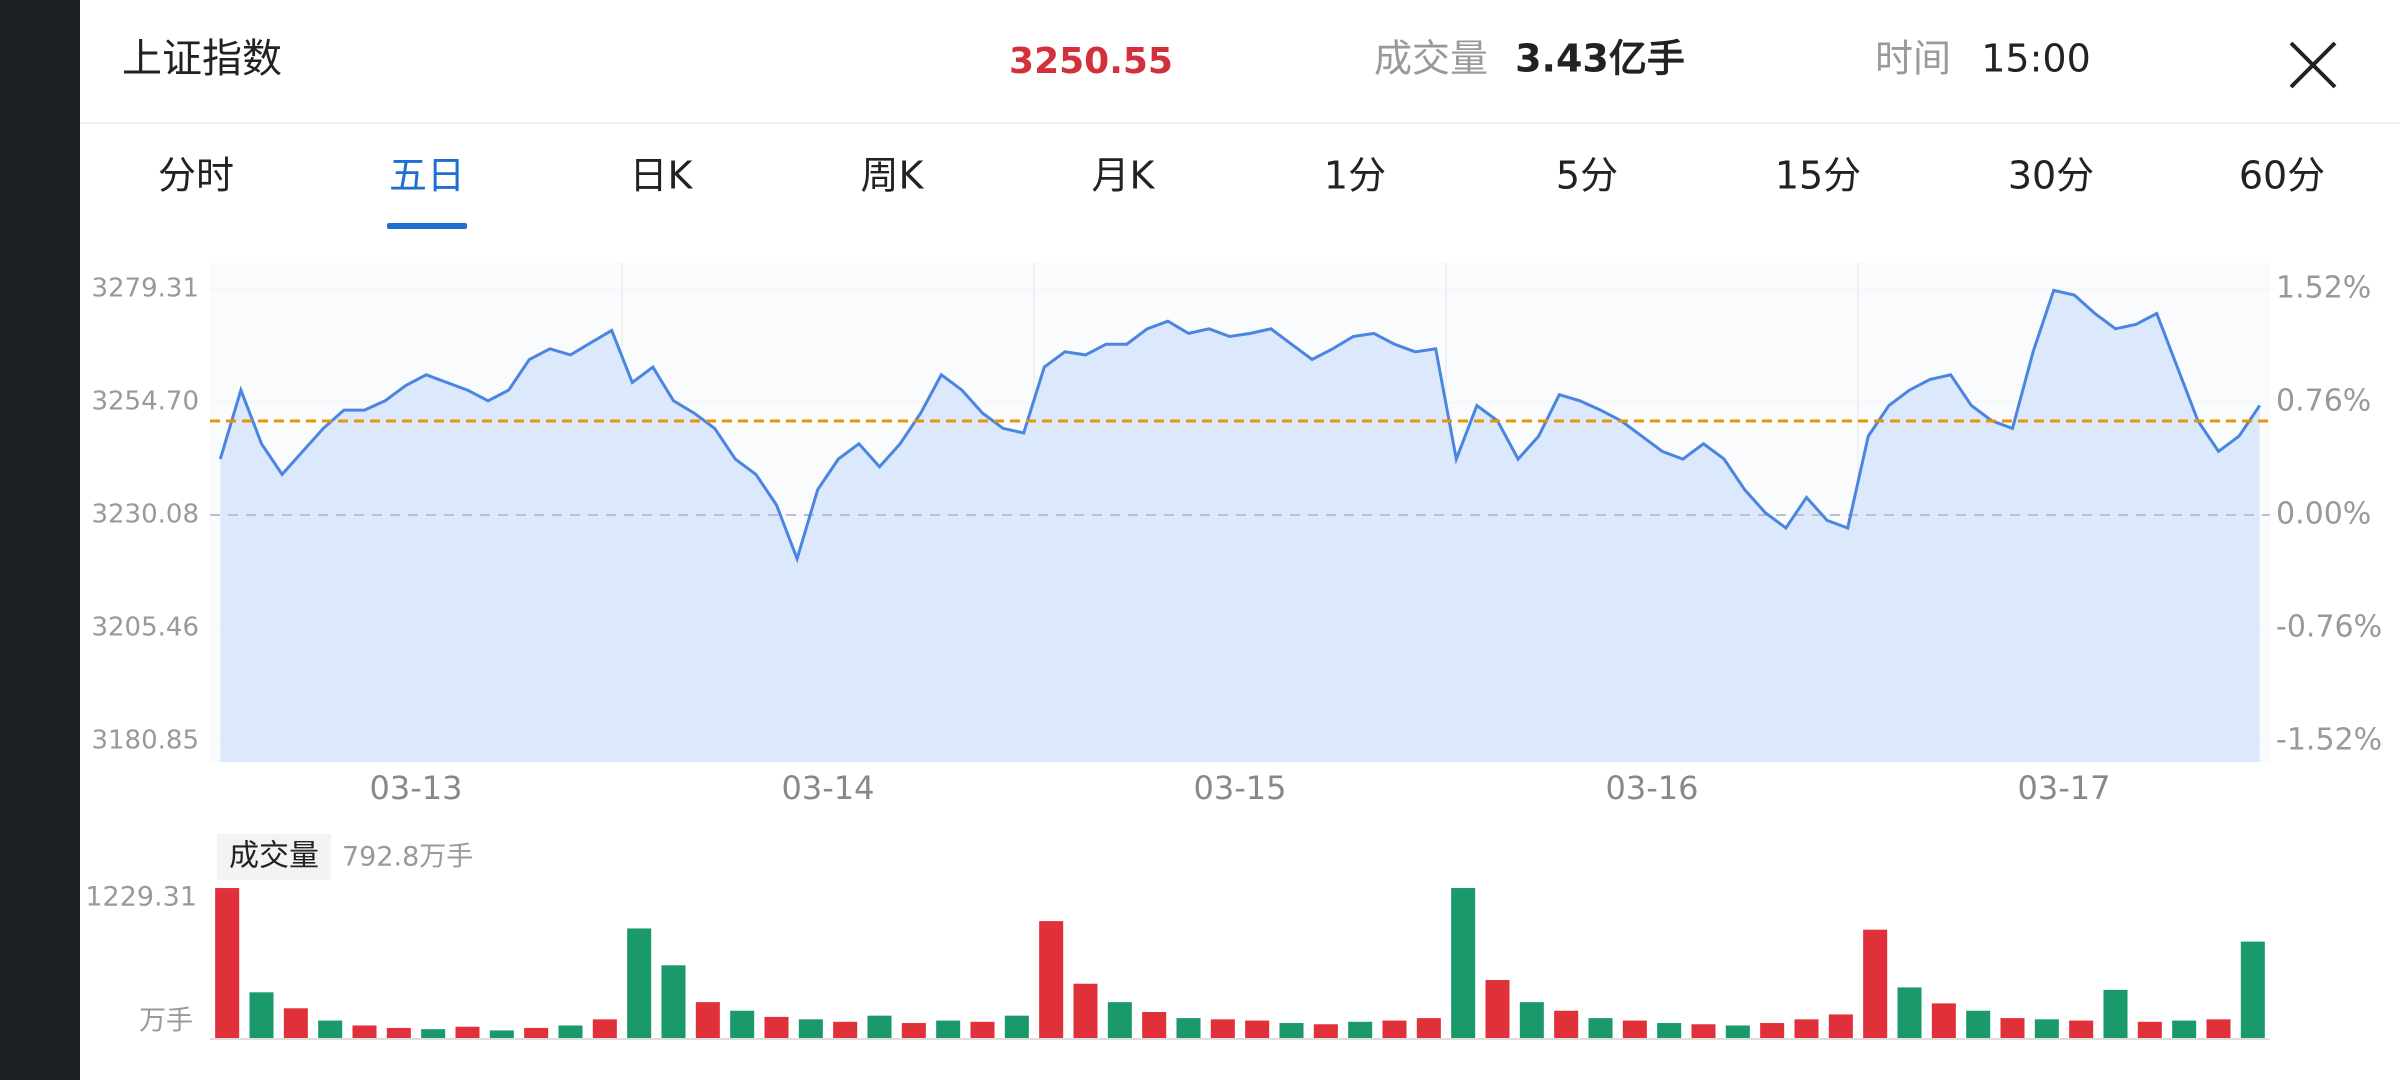  What do you see at coordinates (2329, 627) in the screenshot?
I see `y2-tick-label: -0.76%` at bounding box center [2329, 627].